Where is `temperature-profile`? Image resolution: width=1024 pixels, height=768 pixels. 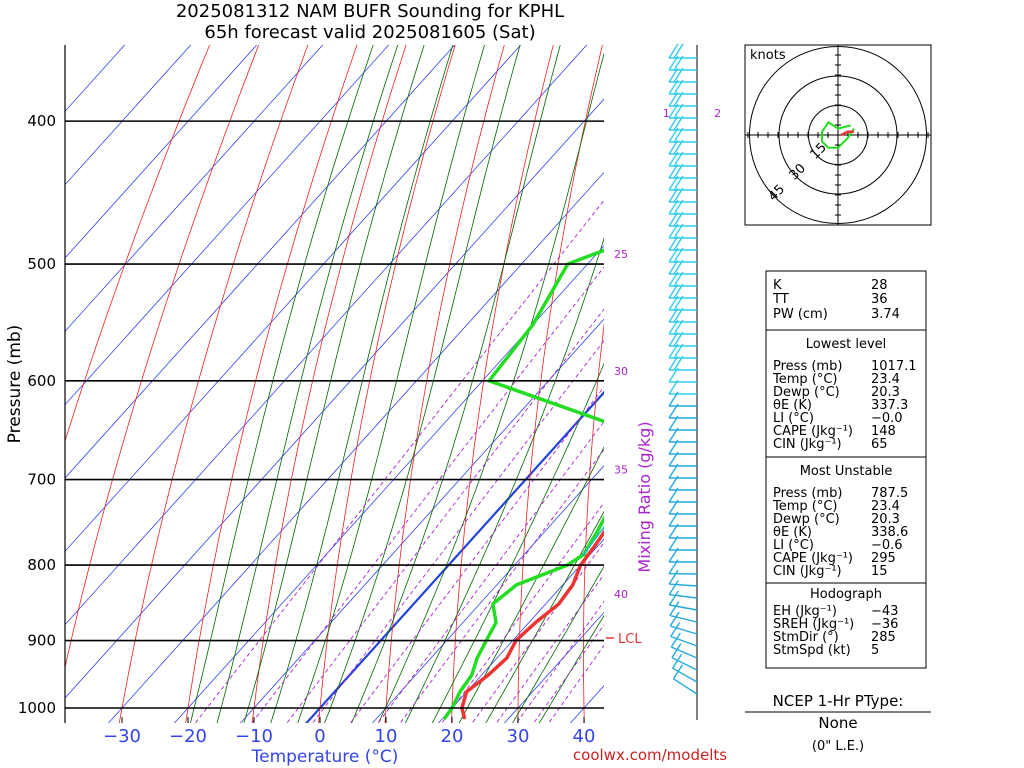 temperature-profile is located at coordinates (532, 624).